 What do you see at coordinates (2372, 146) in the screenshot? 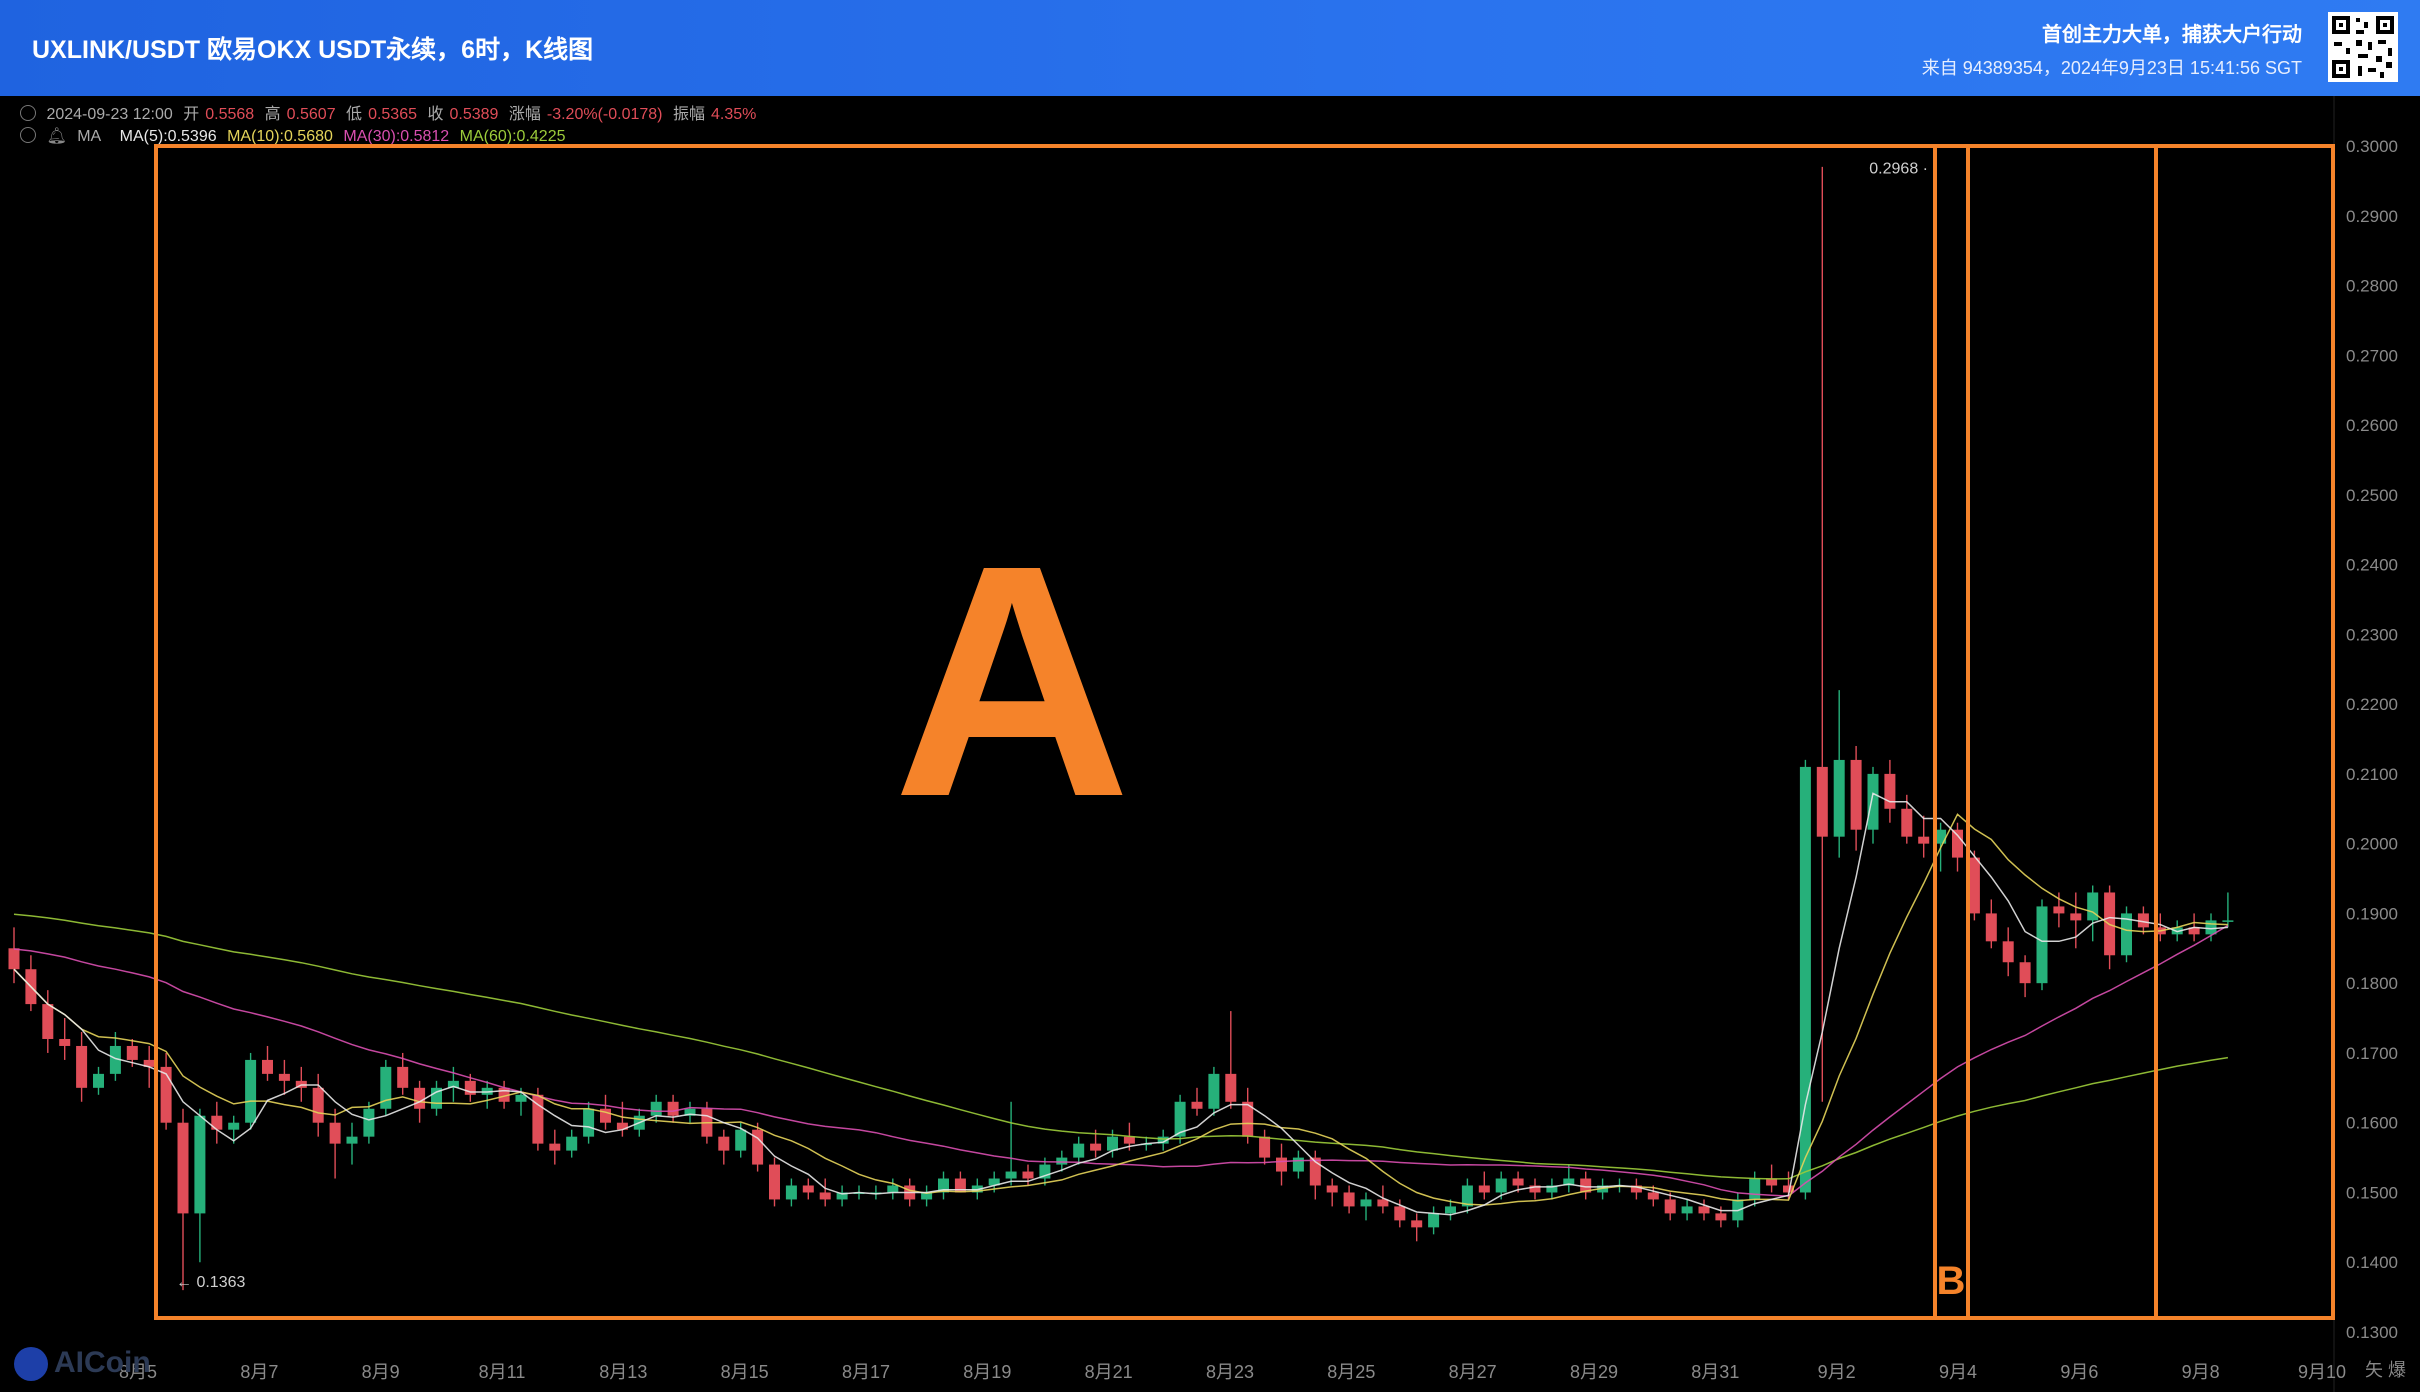
I see `y-tick-label: 0.3000` at bounding box center [2372, 146].